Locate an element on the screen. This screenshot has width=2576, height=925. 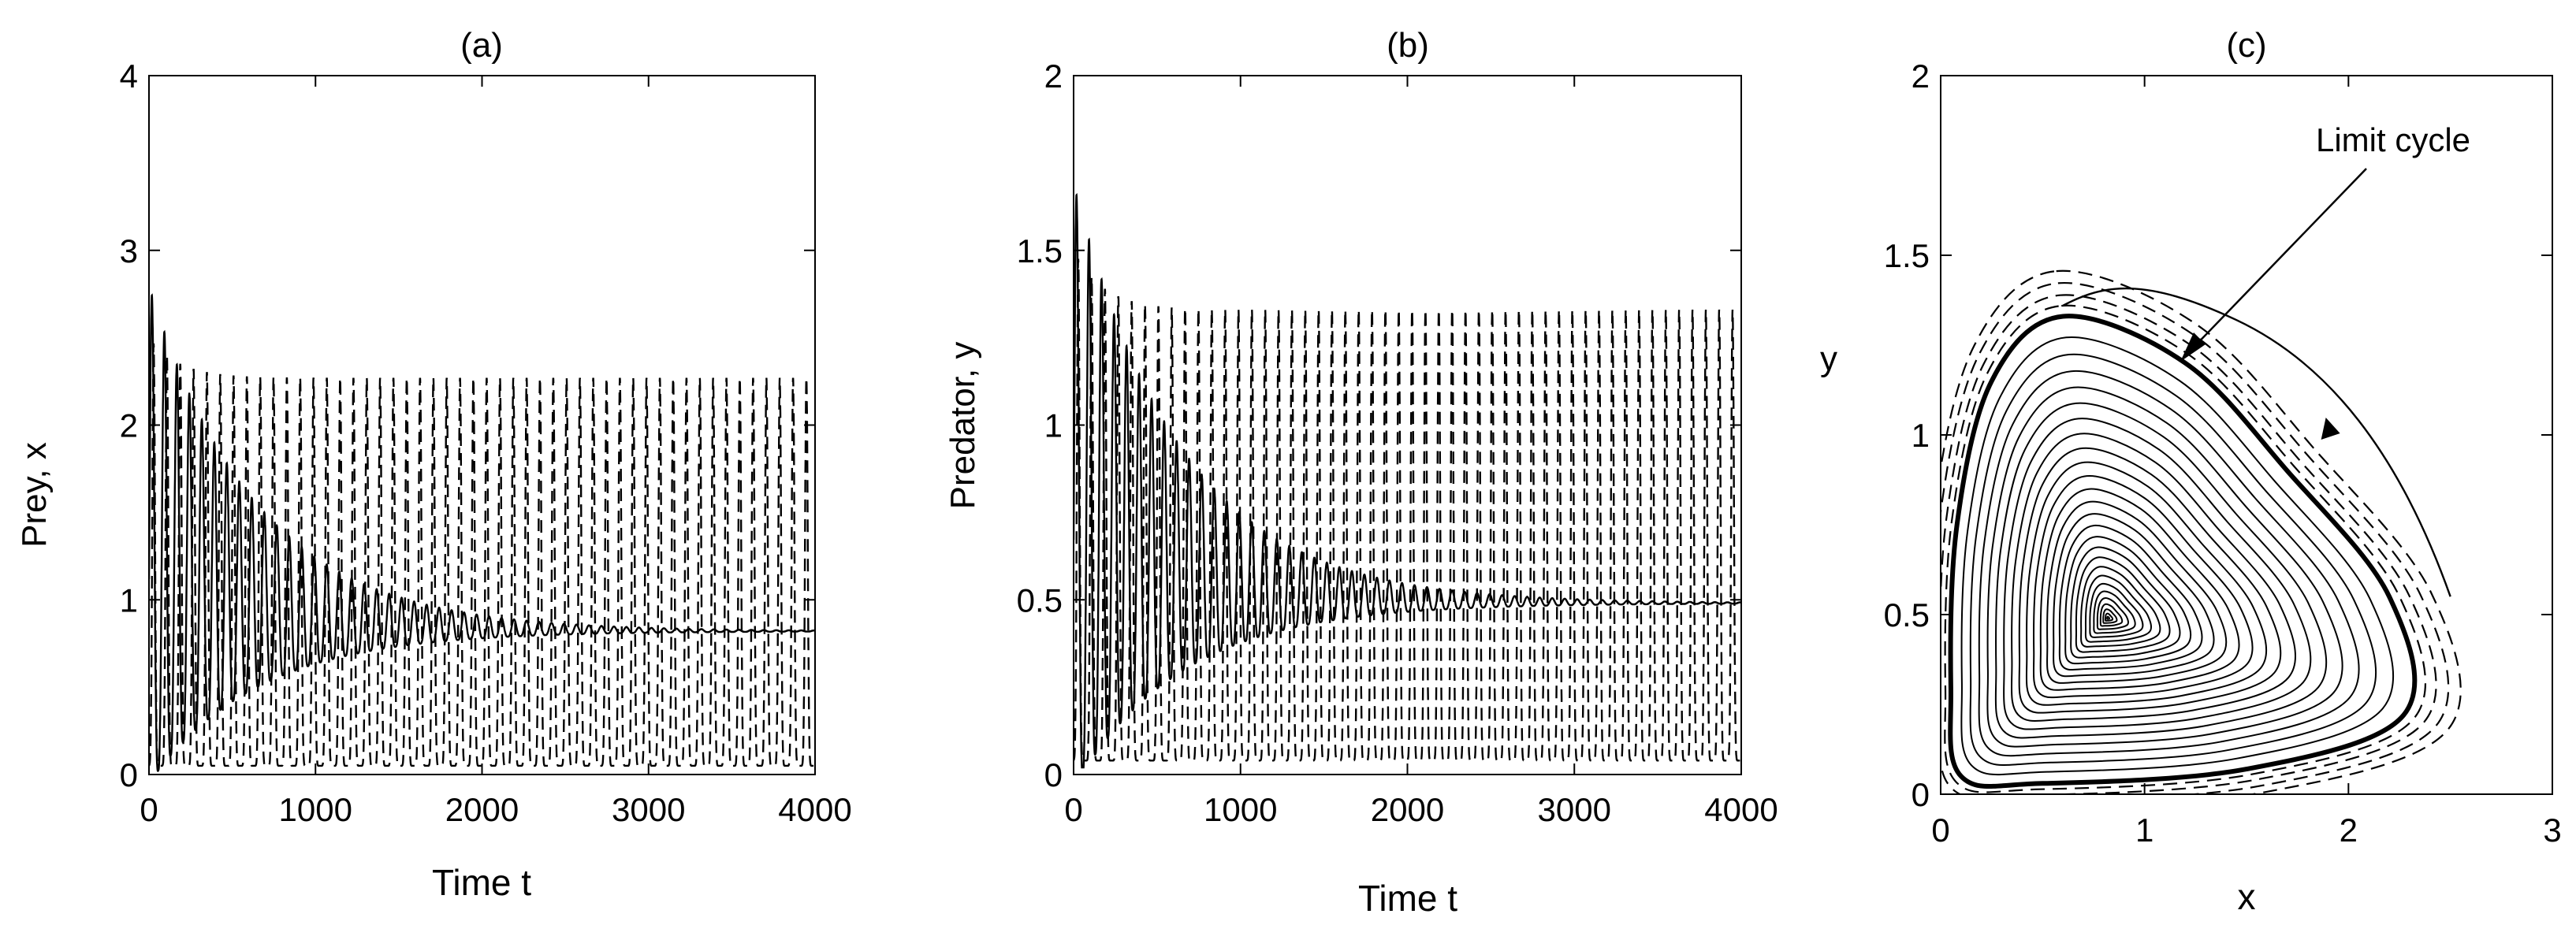
x-tick-label: 2 is located at coordinates (2349, 830).